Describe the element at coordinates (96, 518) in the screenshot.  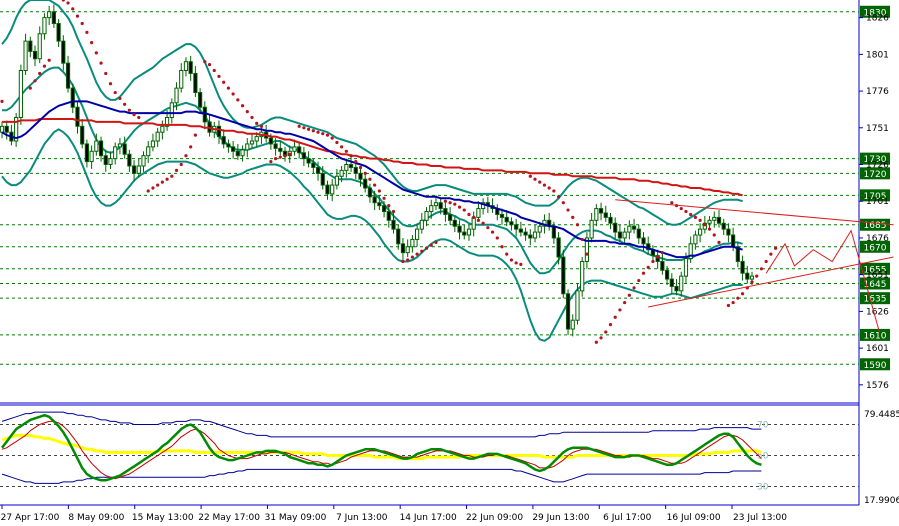
I see `x-tick-label: 8 May 09:00` at that location.